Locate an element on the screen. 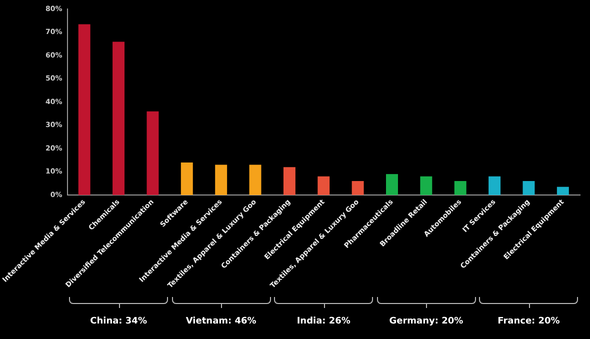  text: France: 20% is located at coordinates (529, 321).